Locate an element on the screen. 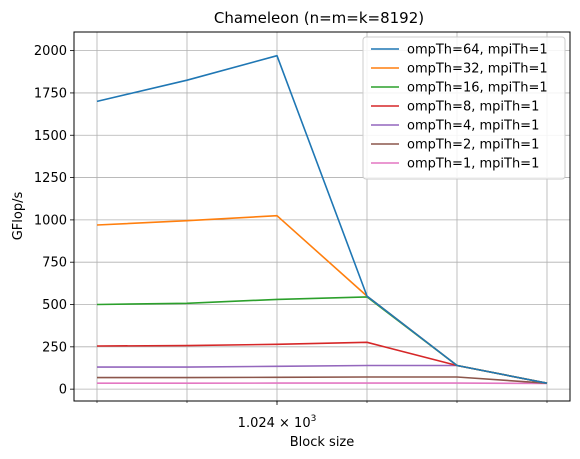 Image resolution: width=580 pixels, height=459 pixels. x-axis-label: Block size is located at coordinates (322, 442).